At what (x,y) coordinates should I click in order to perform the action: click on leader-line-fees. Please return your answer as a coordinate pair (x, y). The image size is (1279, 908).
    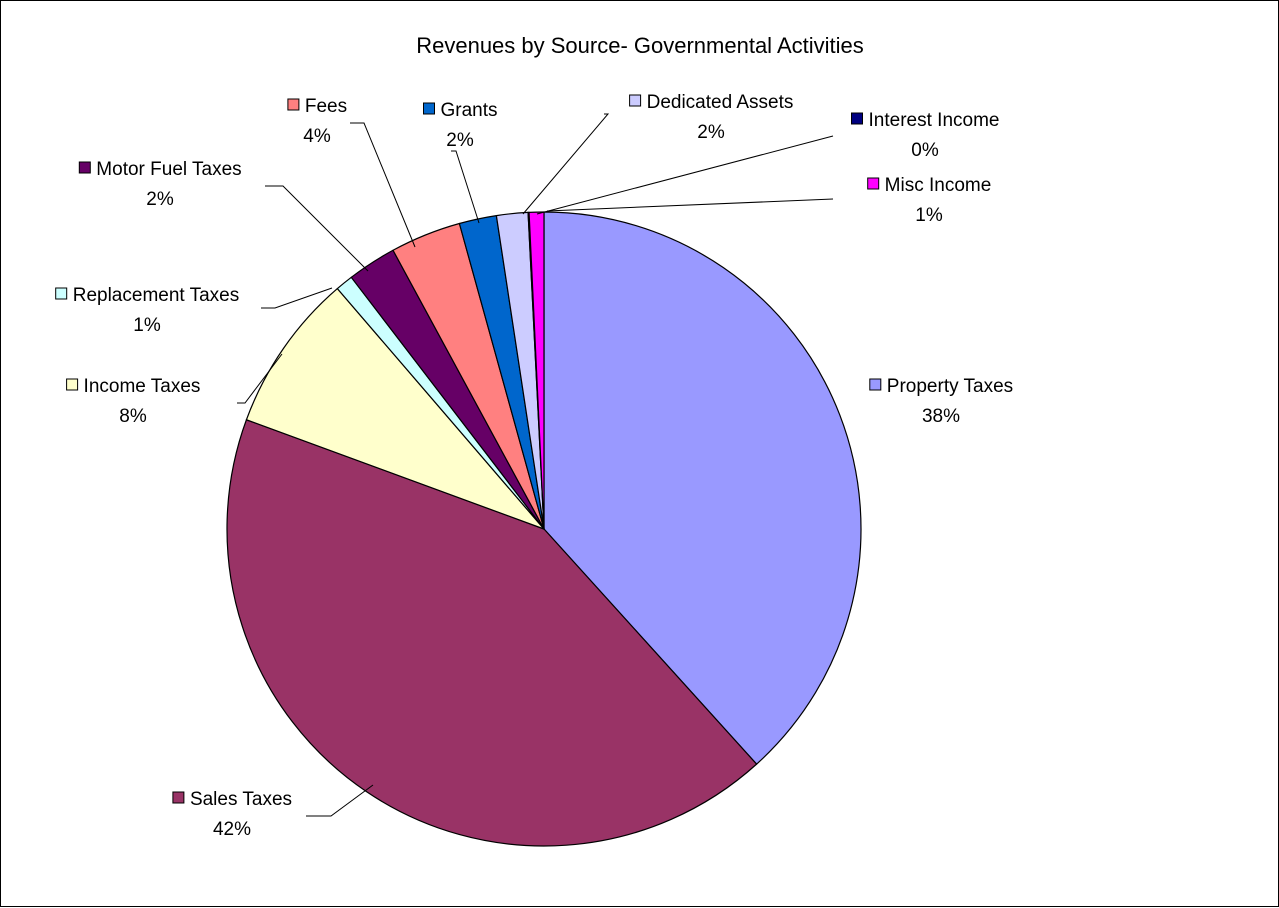
    Looking at the image, I should click on (383, 185).